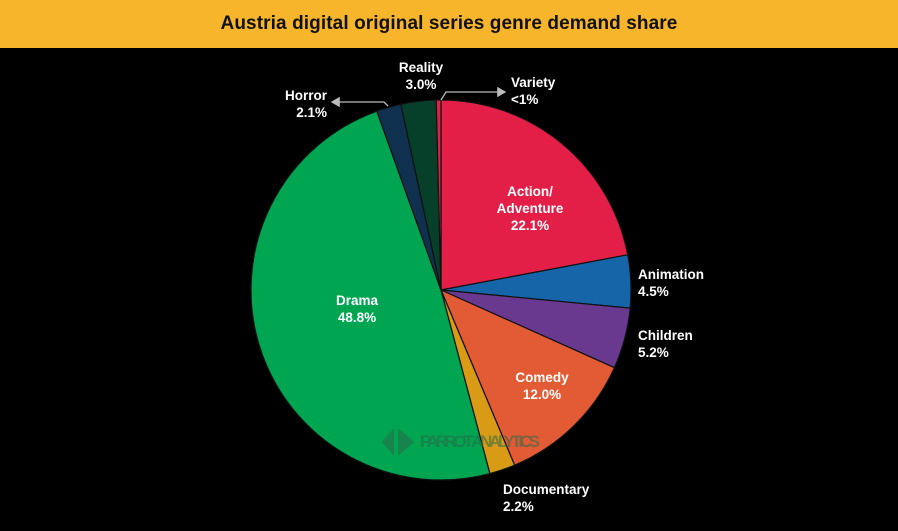 This screenshot has width=898, height=531. Describe the element at coordinates (533, 82) in the screenshot. I see `category-label: Variety` at that location.